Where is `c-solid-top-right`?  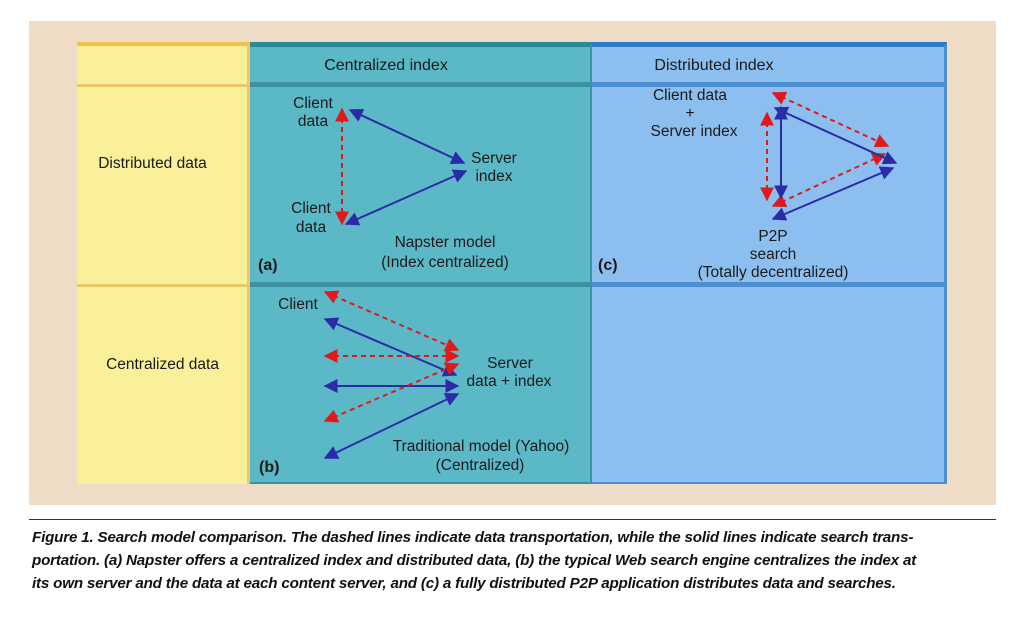
c-solid-top-right is located at coordinates (835, 135).